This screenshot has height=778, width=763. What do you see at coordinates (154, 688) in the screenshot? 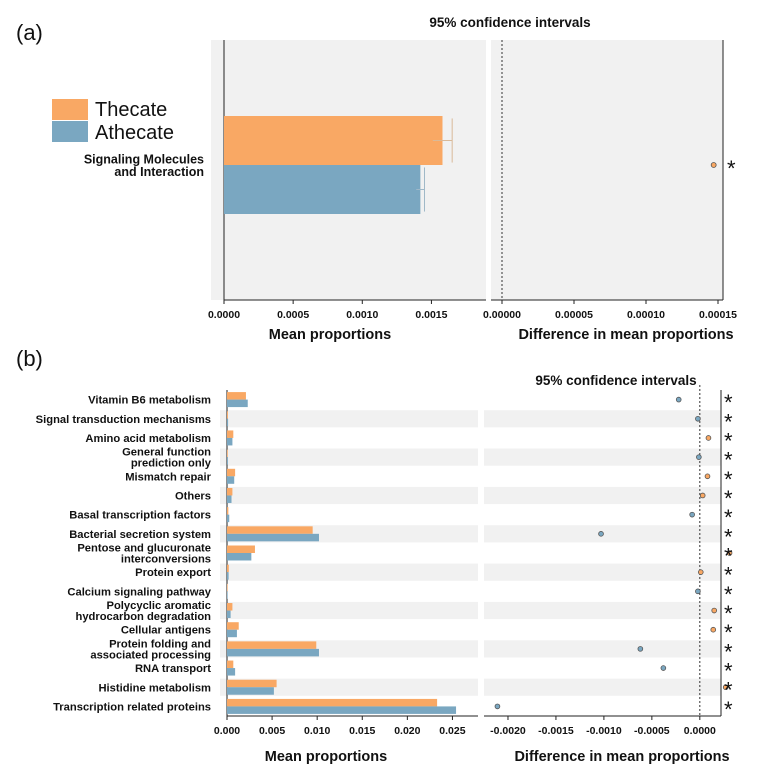
I see `b-category-label-histidine-metabolism: Histidine metabolism` at bounding box center [154, 688].